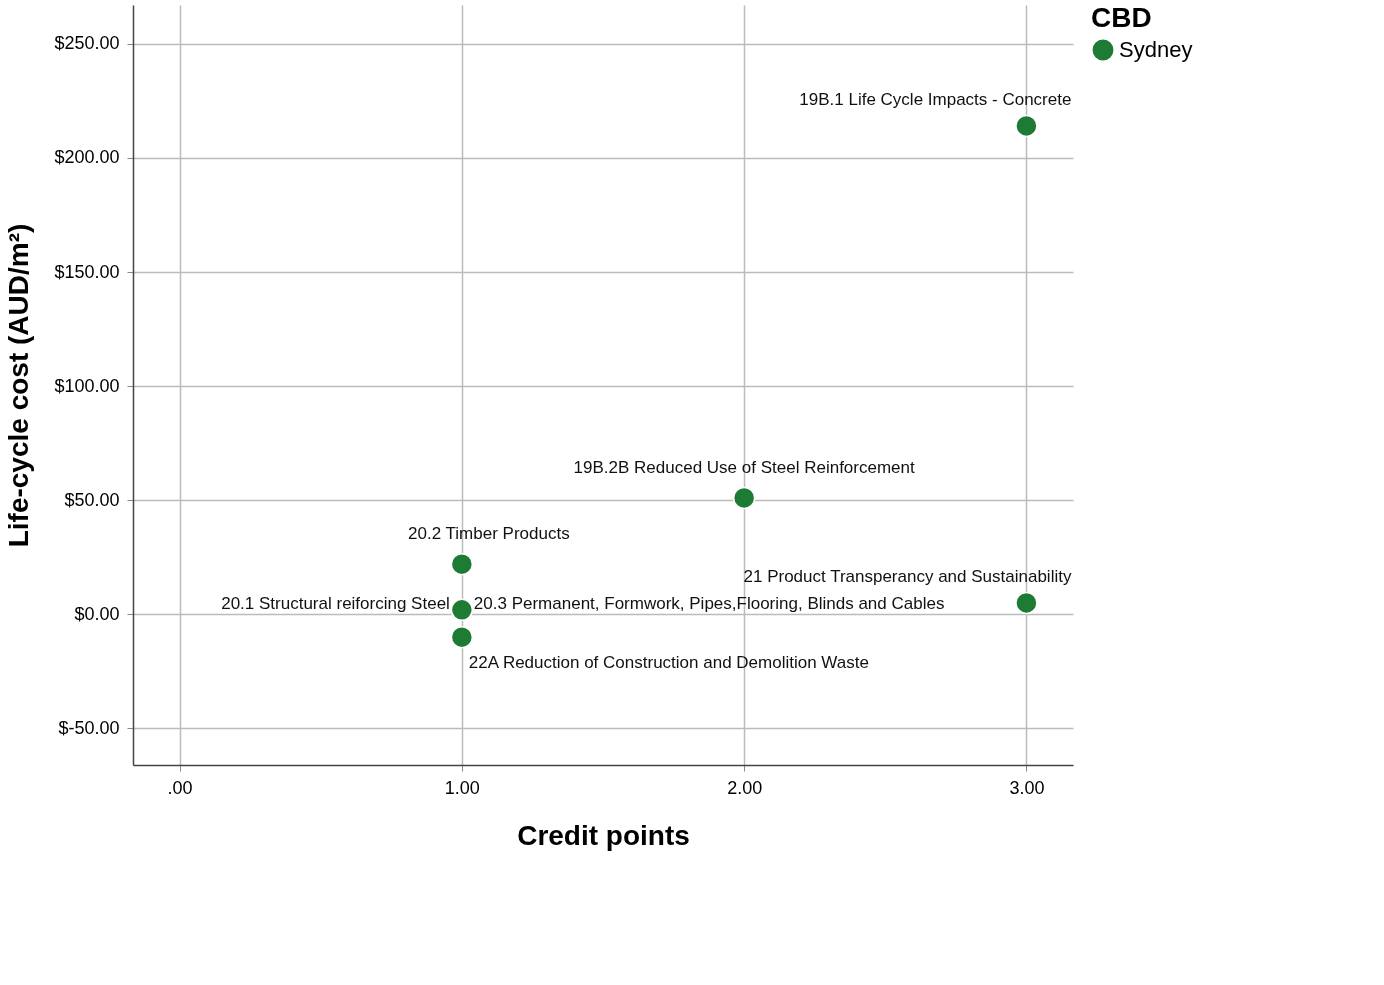  Describe the element at coordinates (744, 467) in the screenshot. I see `annotation: 19B.2B Reduced Use of Steel Reinforcement` at that location.